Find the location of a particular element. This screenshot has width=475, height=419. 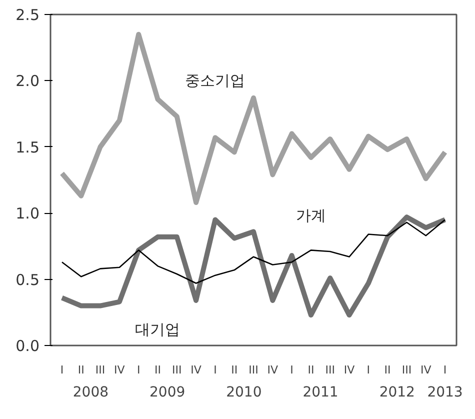

text: 2012 is located at coordinates (397, 392).